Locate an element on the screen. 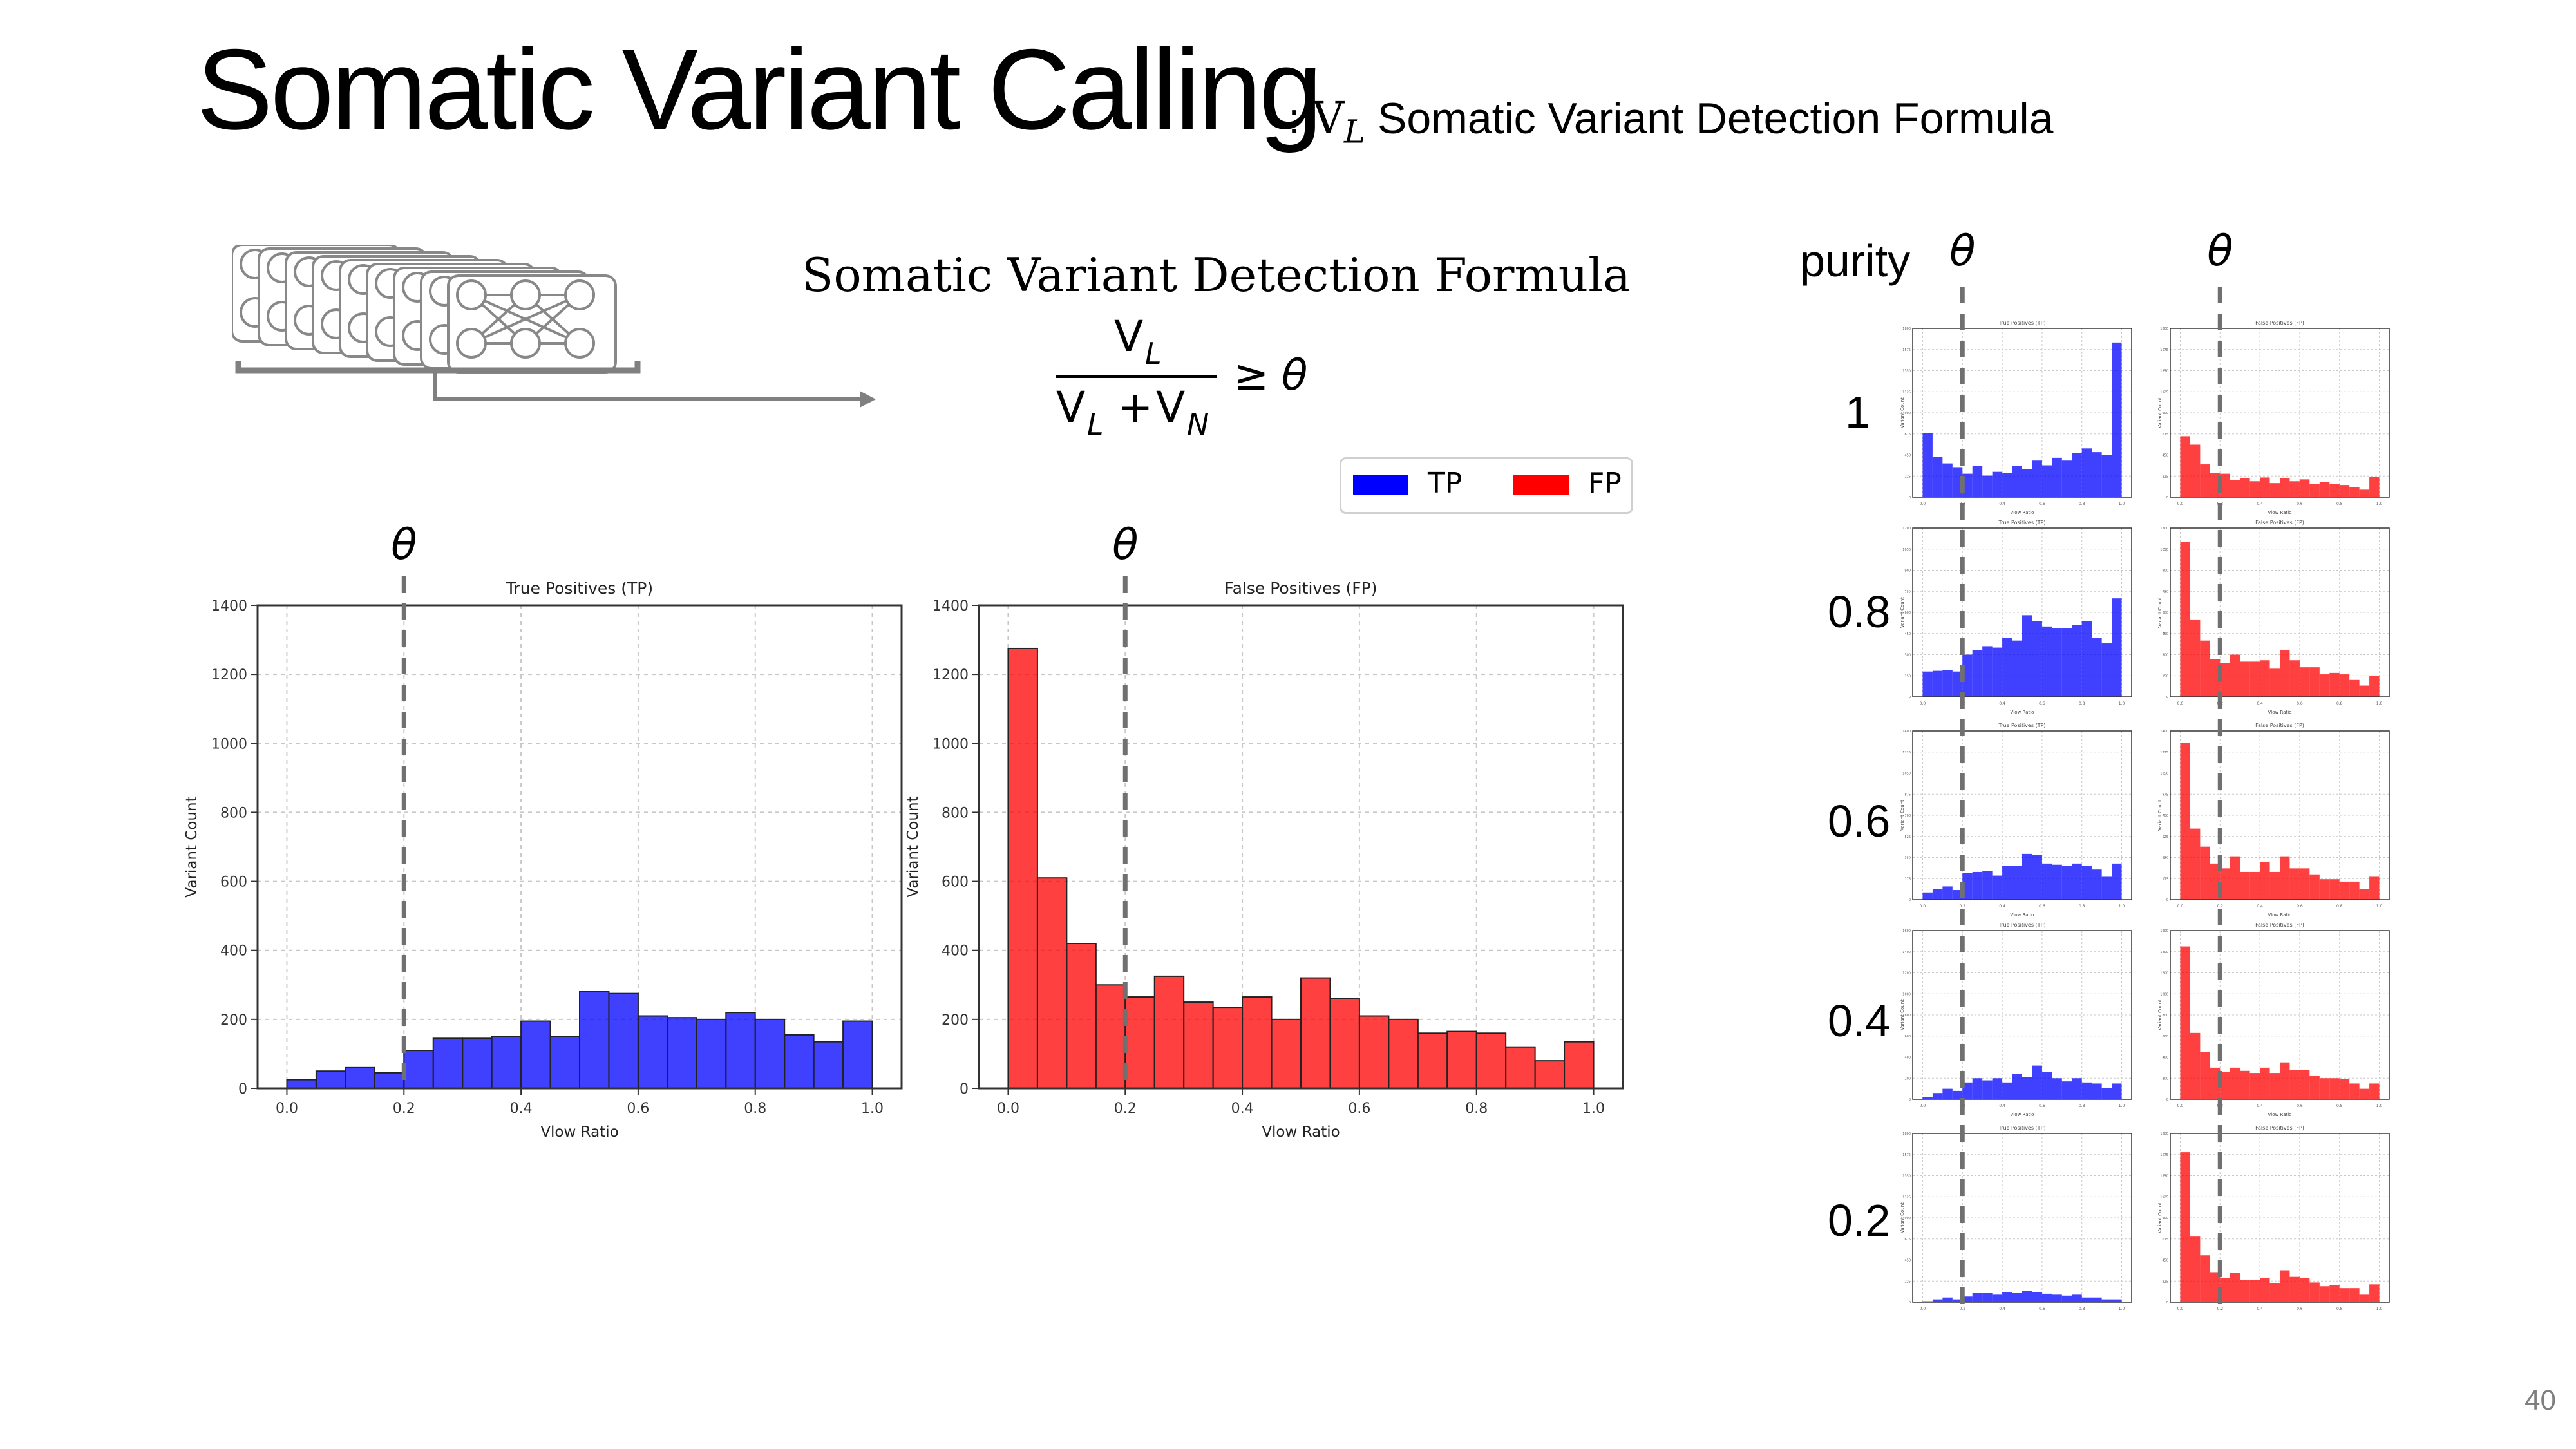 This screenshot has height=1449, width=2576. mini-y-tick-label: 150 is located at coordinates (1907, 676).